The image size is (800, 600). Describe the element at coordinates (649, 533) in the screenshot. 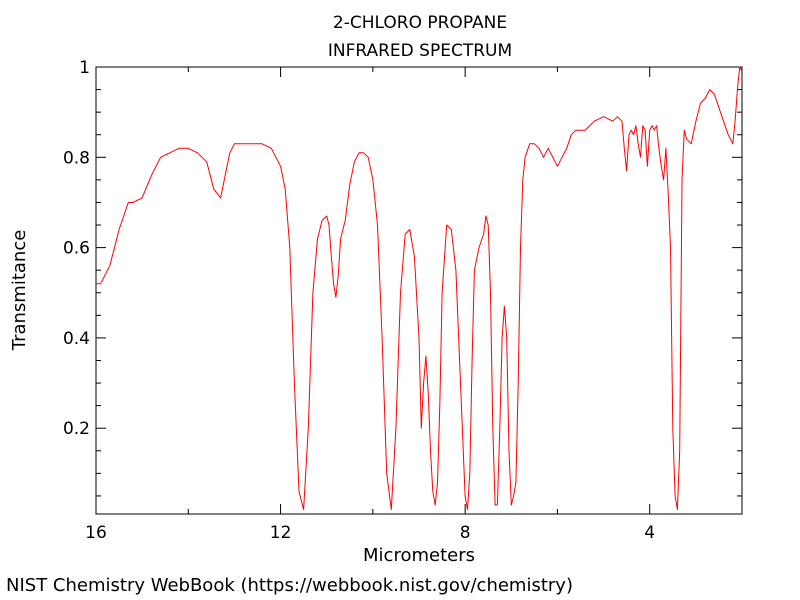

I see `x-tick-label: 4` at that location.